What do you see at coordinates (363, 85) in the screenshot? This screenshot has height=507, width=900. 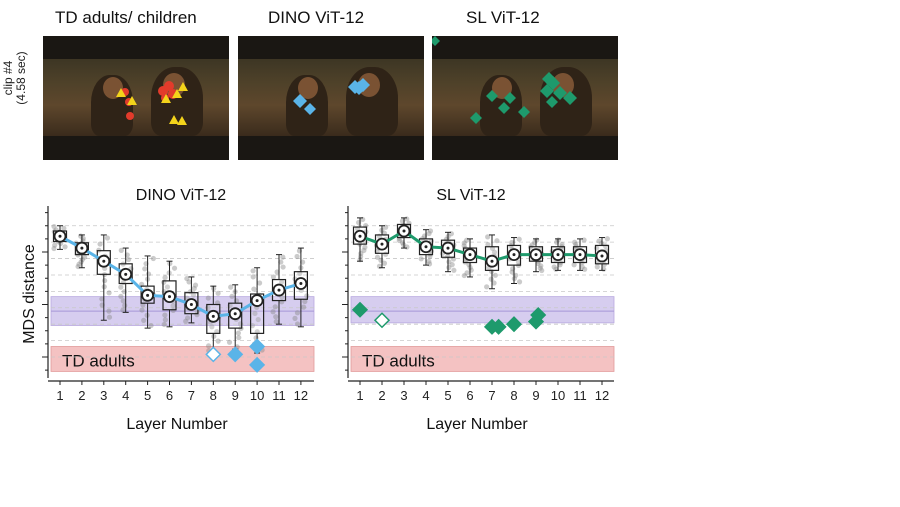 I see `dino-fixation-diamond` at bounding box center [363, 85].